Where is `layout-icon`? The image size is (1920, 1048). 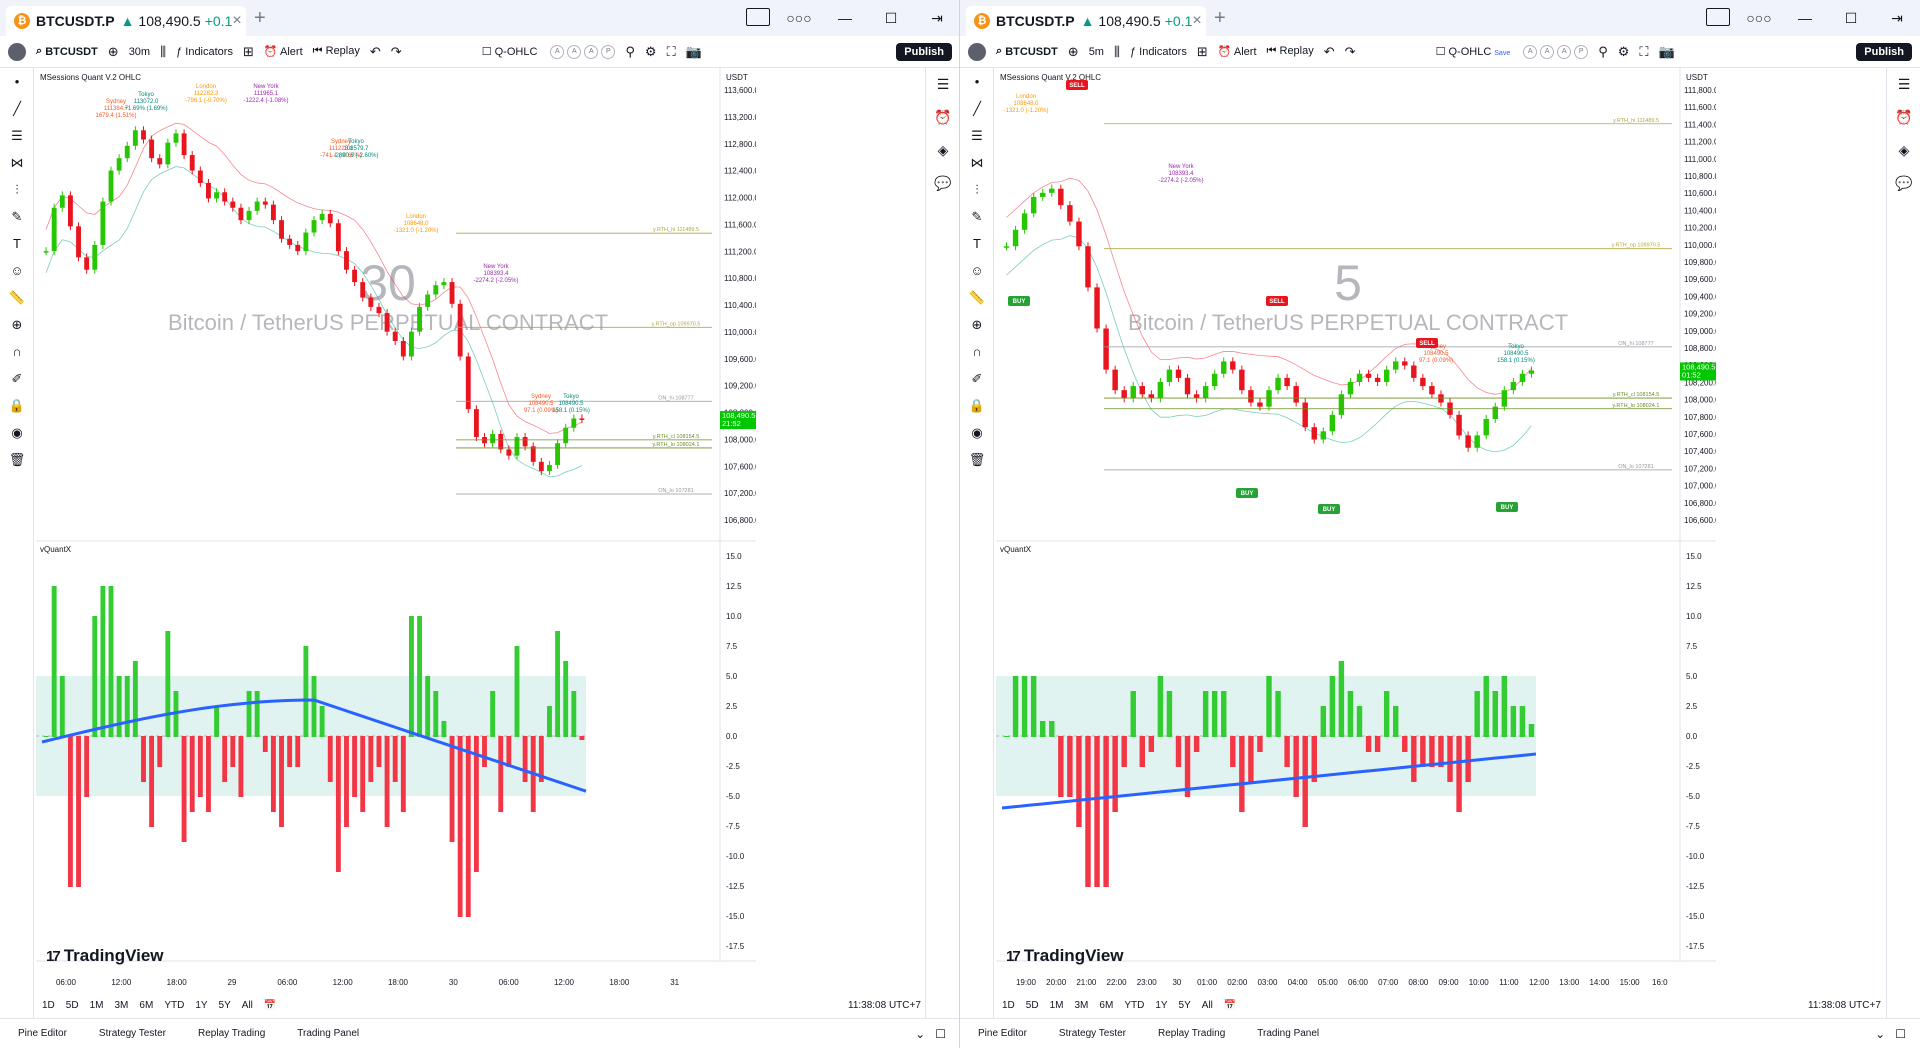 layout-icon is located at coordinates (1718, 17).